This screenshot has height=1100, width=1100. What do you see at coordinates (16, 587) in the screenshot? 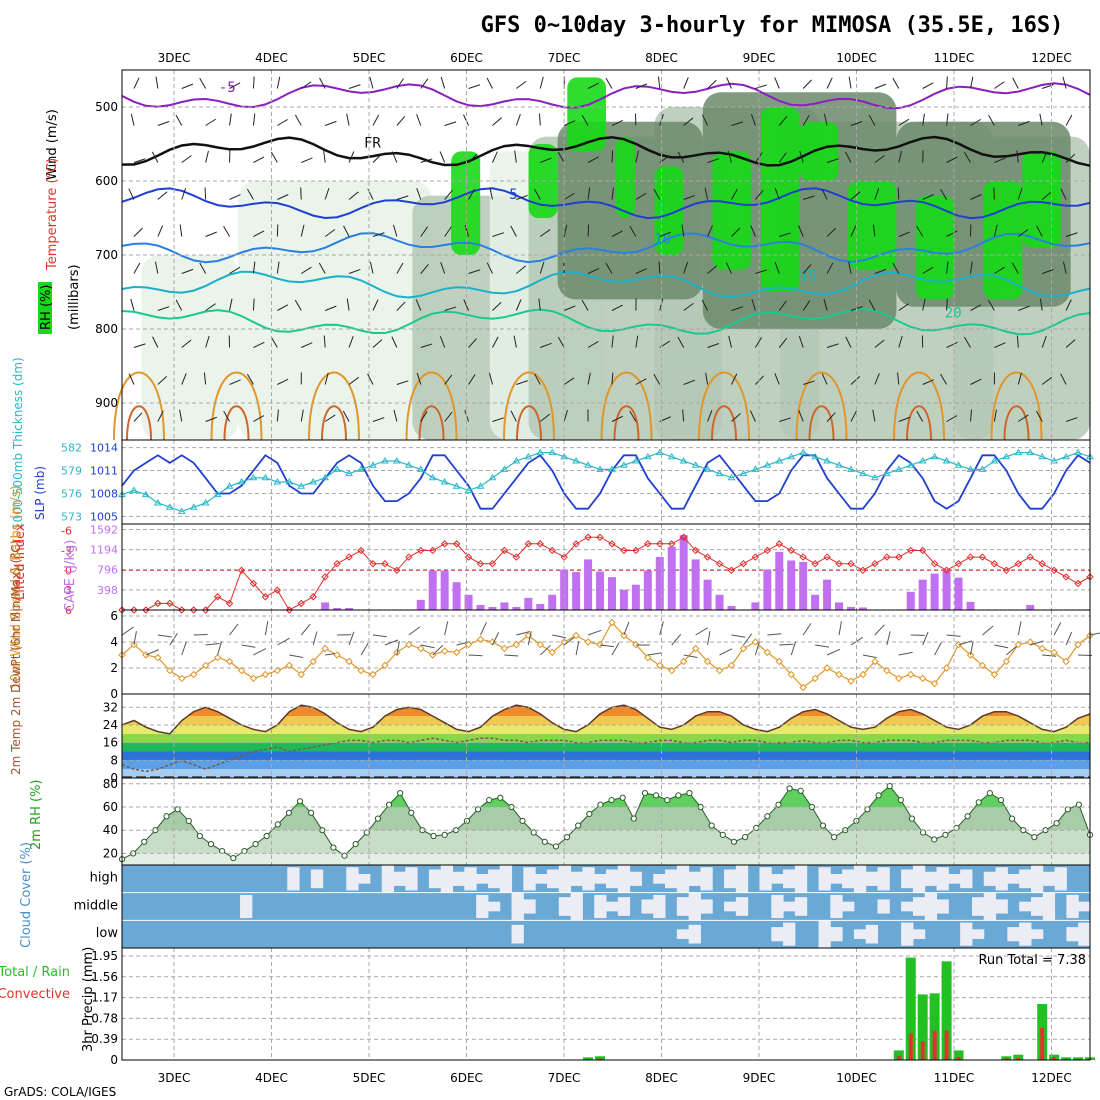
I see `ylabel-wind10m: 10m Wind Speed & Barbs (m/s)` at bounding box center [16, 587].